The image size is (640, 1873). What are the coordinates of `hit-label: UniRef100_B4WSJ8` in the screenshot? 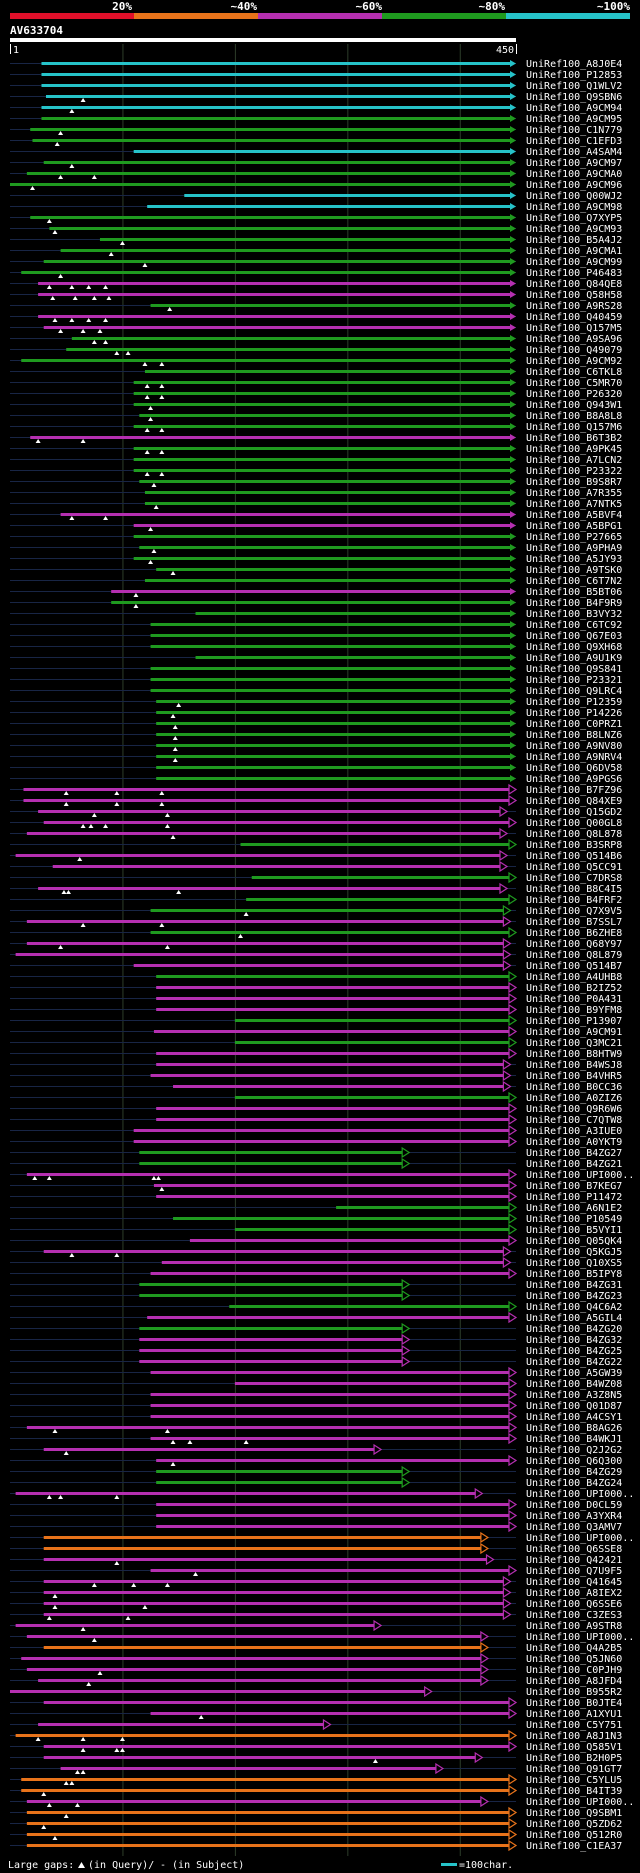 It's located at (574, 1065).